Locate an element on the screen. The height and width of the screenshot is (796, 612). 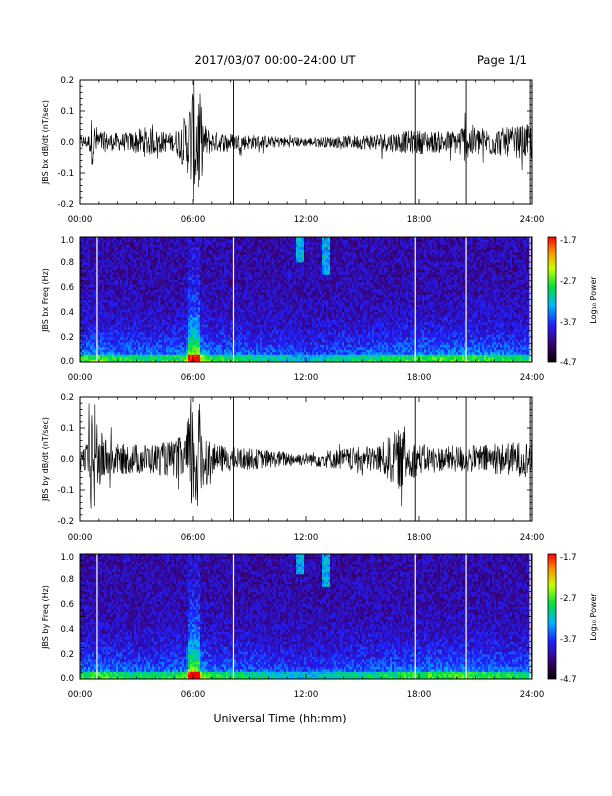
bx-waveform-ytick-label: 0.0 is located at coordinates (67, 143).